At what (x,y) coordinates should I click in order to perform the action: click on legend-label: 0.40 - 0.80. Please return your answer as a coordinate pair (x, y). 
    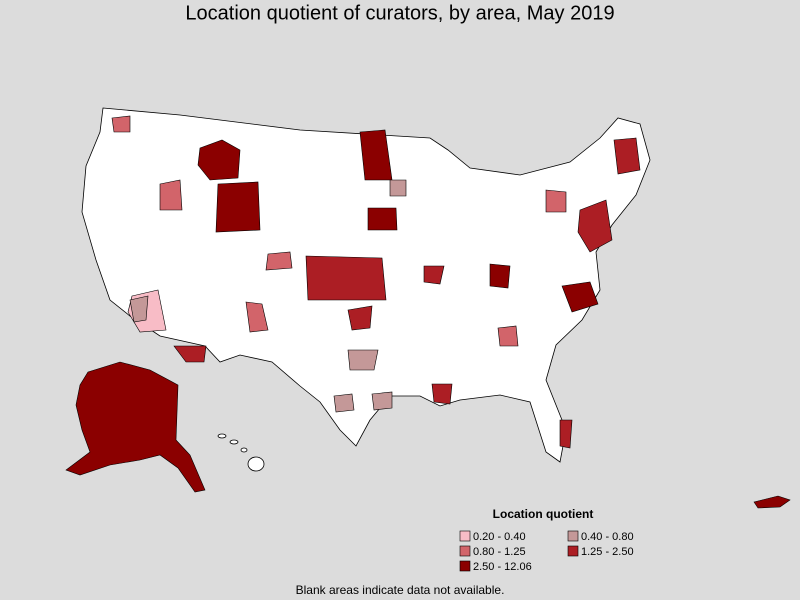
    Looking at the image, I should click on (607, 537).